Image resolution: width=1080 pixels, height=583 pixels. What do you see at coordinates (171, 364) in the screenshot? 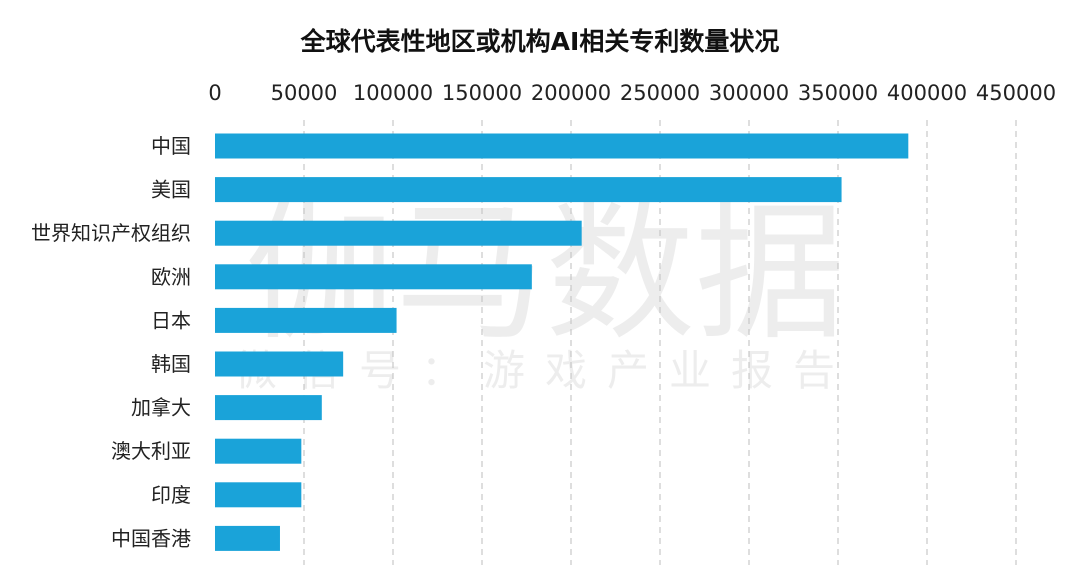
I see `category-label-5: 韩国` at bounding box center [171, 364].